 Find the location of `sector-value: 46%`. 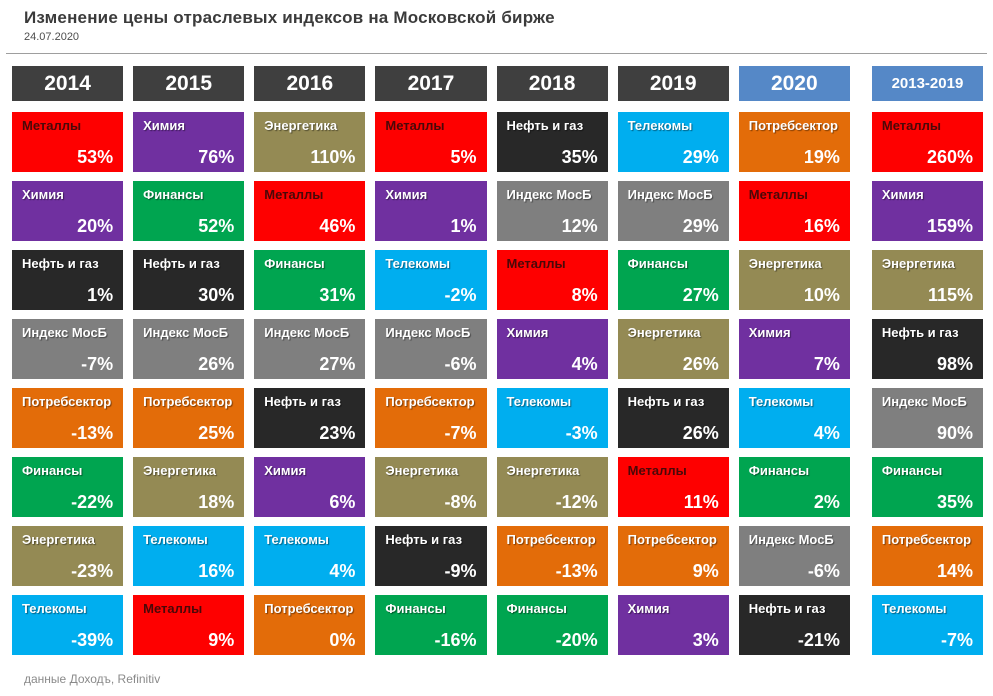

sector-value: 46% is located at coordinates (337, 226).